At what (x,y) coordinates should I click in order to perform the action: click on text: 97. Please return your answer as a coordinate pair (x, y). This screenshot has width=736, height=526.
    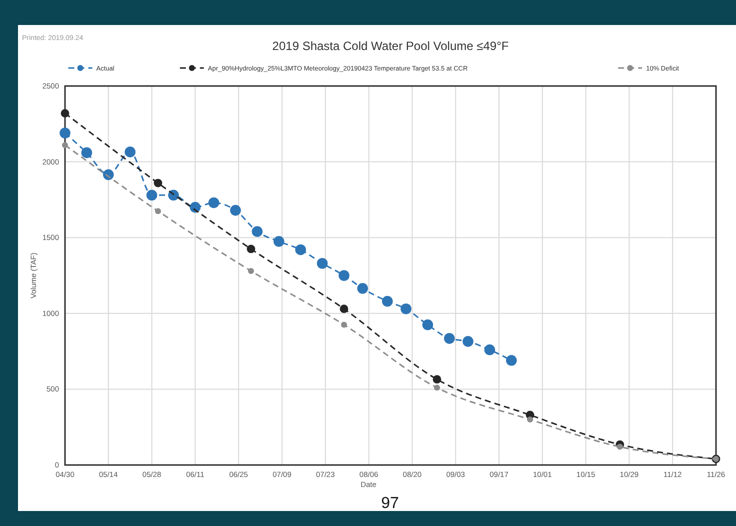
    Looking at the image, I should click on (390, 503).